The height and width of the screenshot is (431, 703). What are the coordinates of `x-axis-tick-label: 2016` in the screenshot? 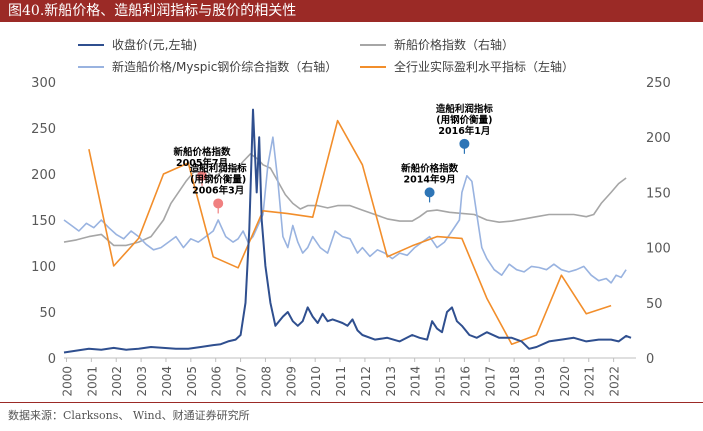 It's located at (465, 381).